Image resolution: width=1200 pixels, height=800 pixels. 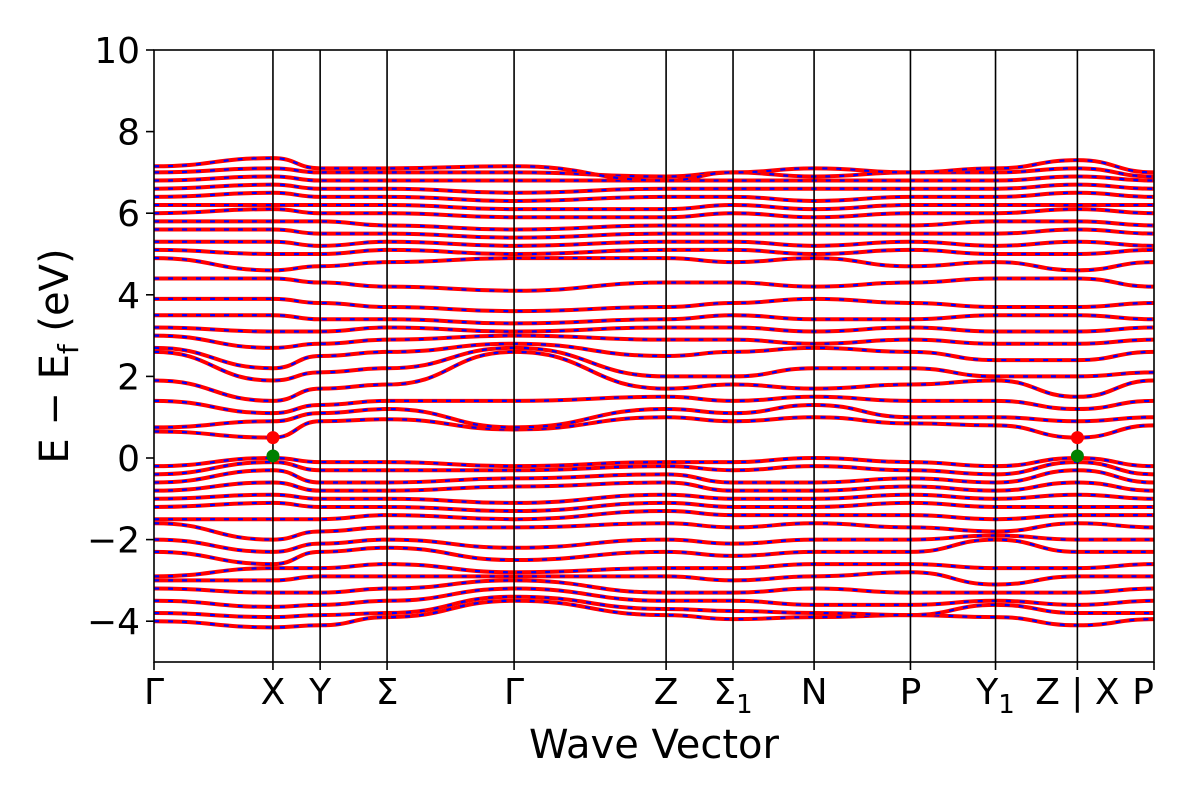 I want to click on y-tick-label-1: −2, so click(x=113, y=541).